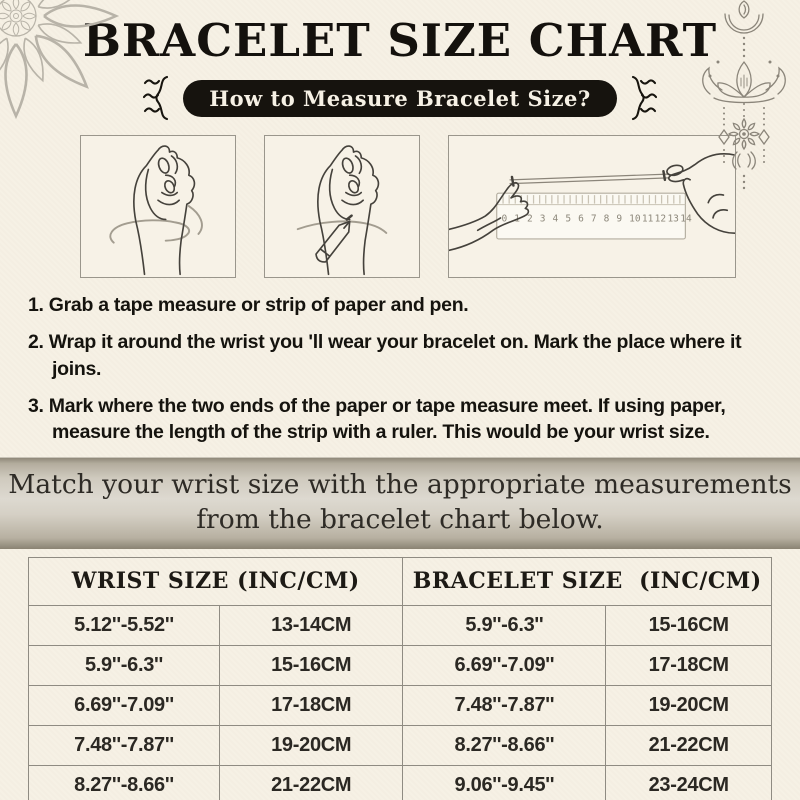 The height and width of the screenshot is (800, 800). I want to click on svg-text: 8, so click(607, 219).